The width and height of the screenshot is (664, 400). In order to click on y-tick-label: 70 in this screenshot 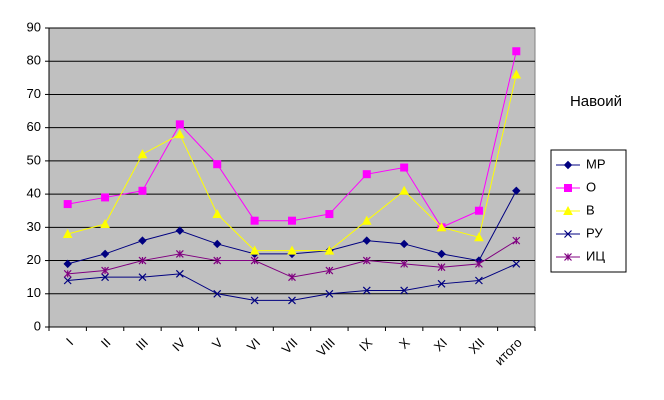, I will do `click(34, 93)`.